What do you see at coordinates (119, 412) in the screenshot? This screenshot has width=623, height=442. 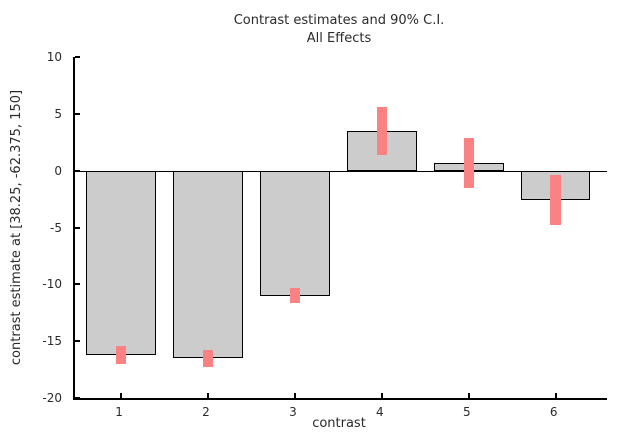 I see `x-tick-label-1: 1` at bounding box center [119, 412].